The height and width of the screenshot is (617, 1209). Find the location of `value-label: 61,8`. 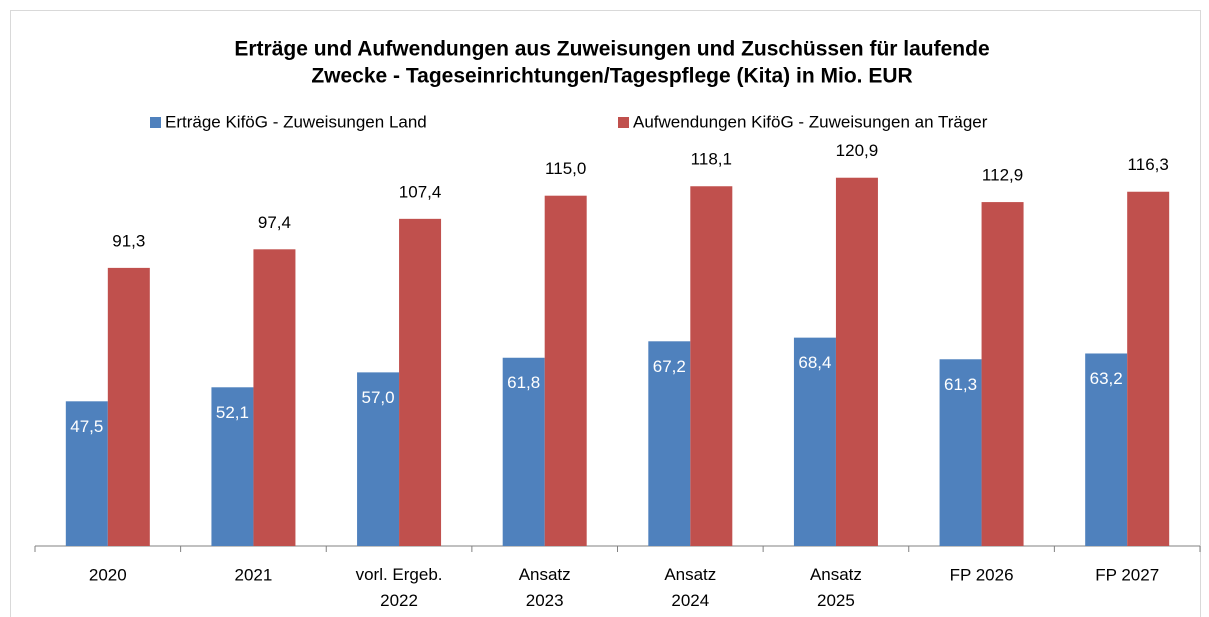

value-label: 61,8 is located at coordinates (523, 382).